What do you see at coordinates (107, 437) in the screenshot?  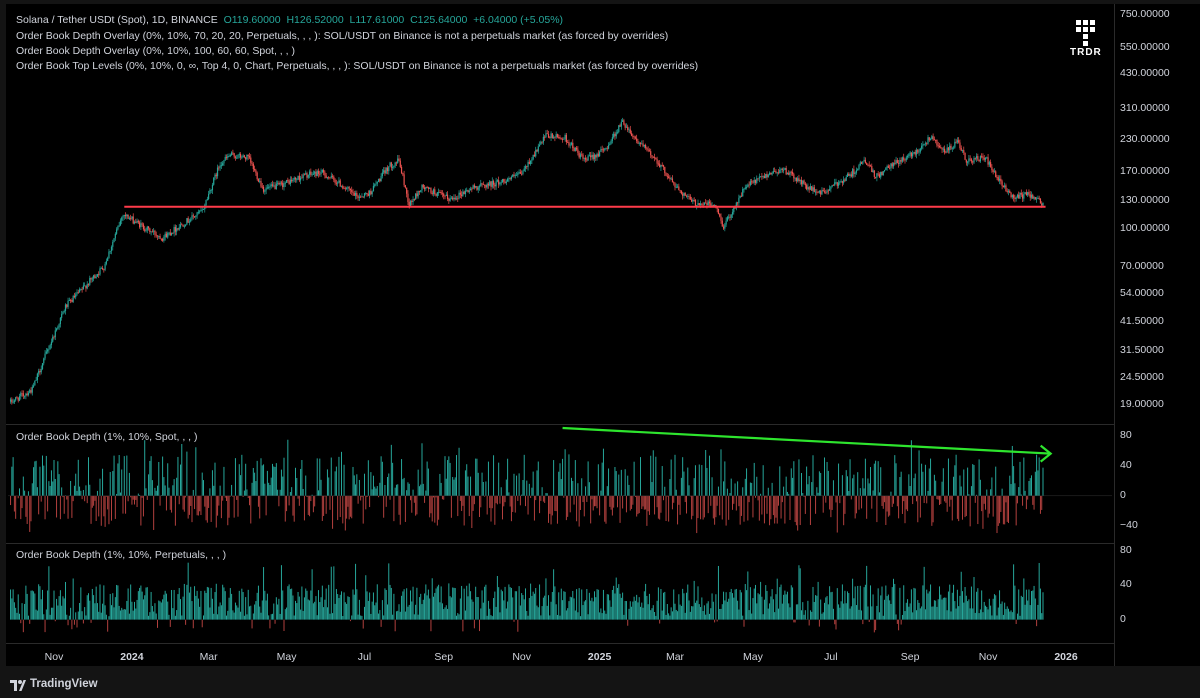 I see `spot-depth-pane-title: Order Book Depth (1%, 10%, Spot, , , )` at bounding box center [107, 437].